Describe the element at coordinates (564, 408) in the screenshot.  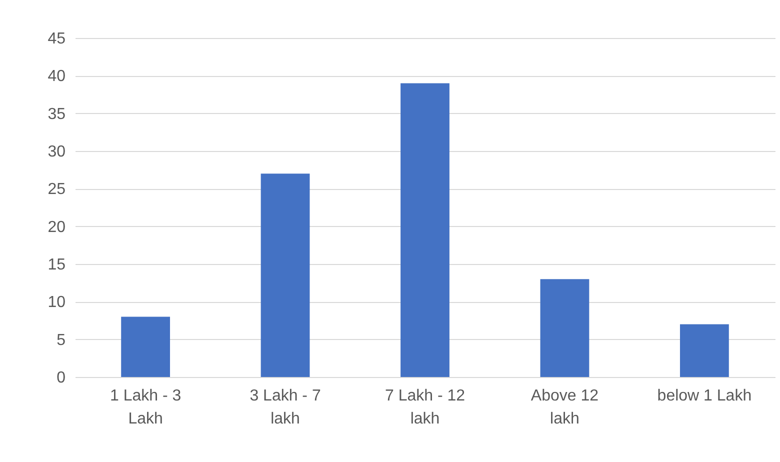
I see `x-tick-label: Above 12 lakh` at that location.